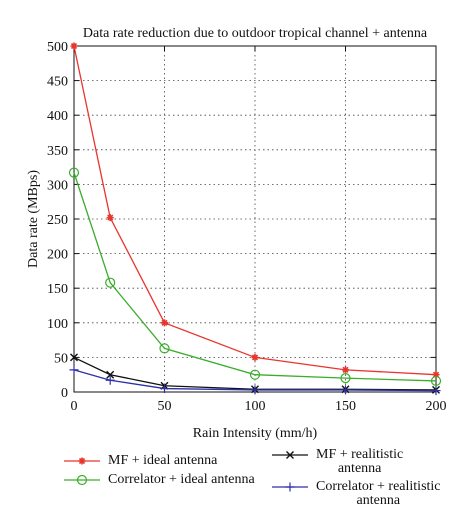 The image size is (474, 526). What do you see at coordinates (57, 220) in the screenshot?
I see `y-tick-label-5: 250` at bounding box center [57, 220].